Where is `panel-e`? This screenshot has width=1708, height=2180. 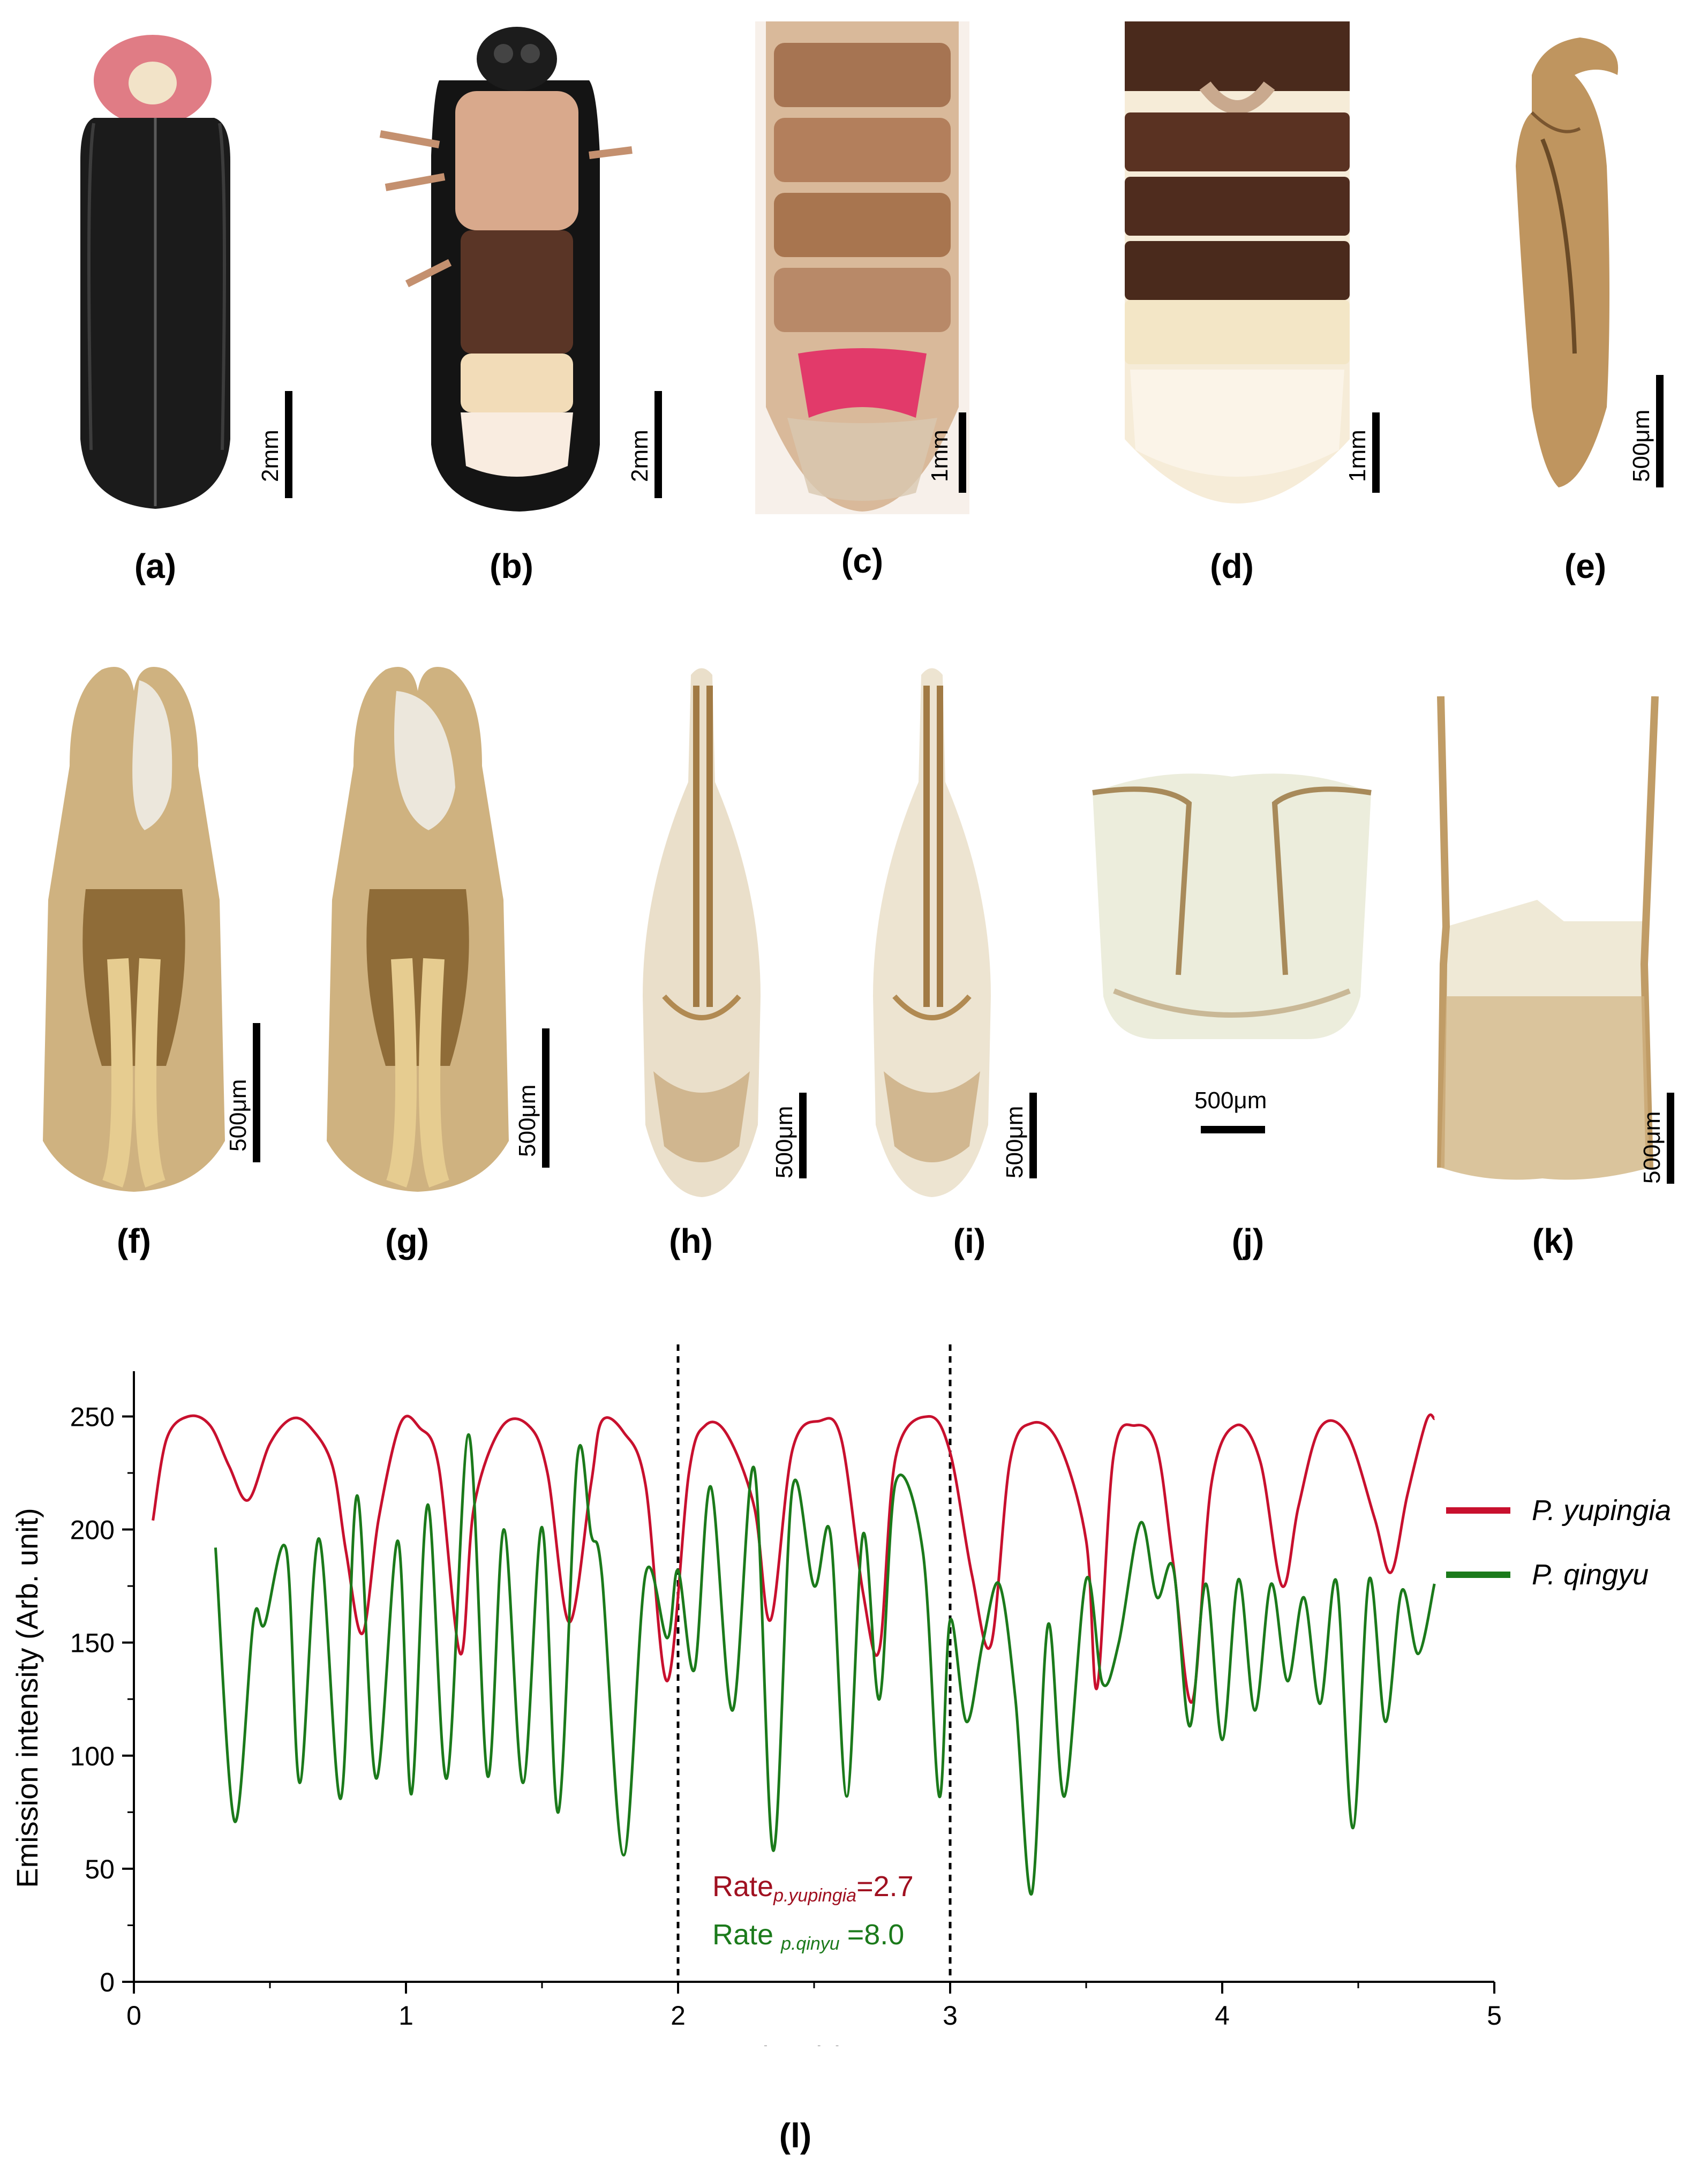 panel-e is located at coordinates (1569, 262).